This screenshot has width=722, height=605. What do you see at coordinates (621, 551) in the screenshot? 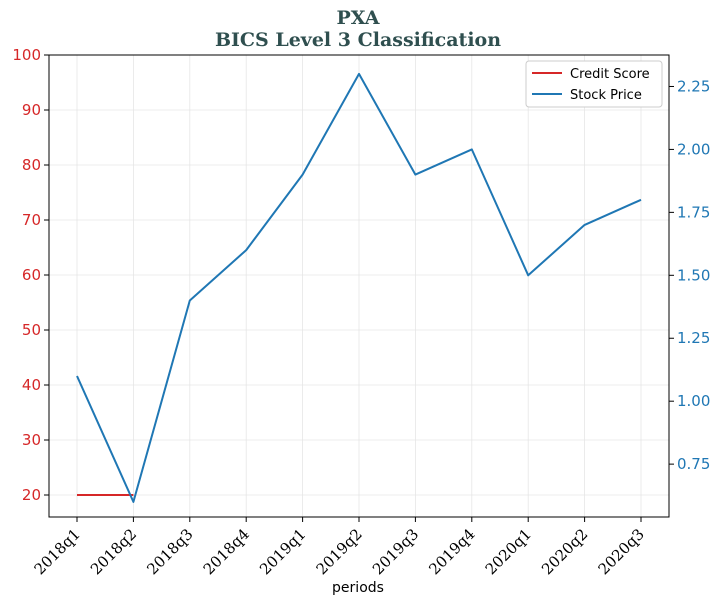
I see `x-tick-label-2020q3: 2020q3` at bounding box center [621, 551].